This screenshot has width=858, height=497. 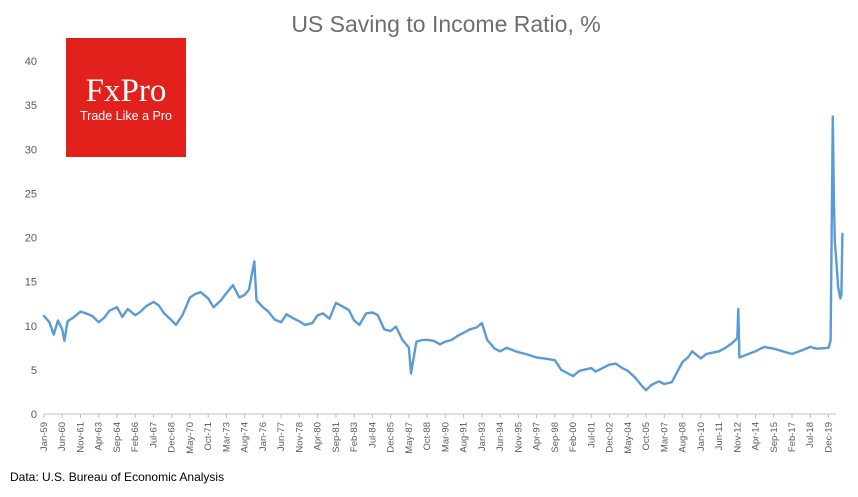 I want to click on x-tick-label: Apr-80, so click(x=318, y=436).